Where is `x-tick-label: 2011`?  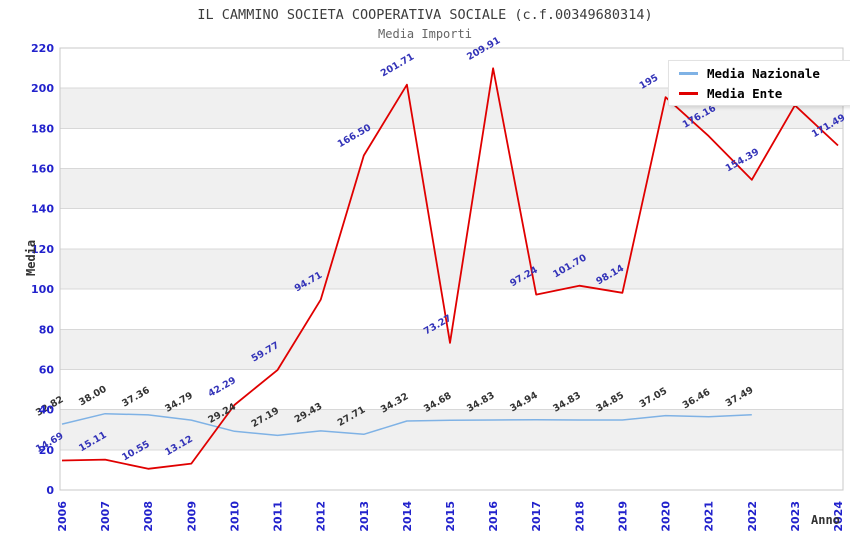
x-tick-label: 2011 is located at coordinates (278, 516).